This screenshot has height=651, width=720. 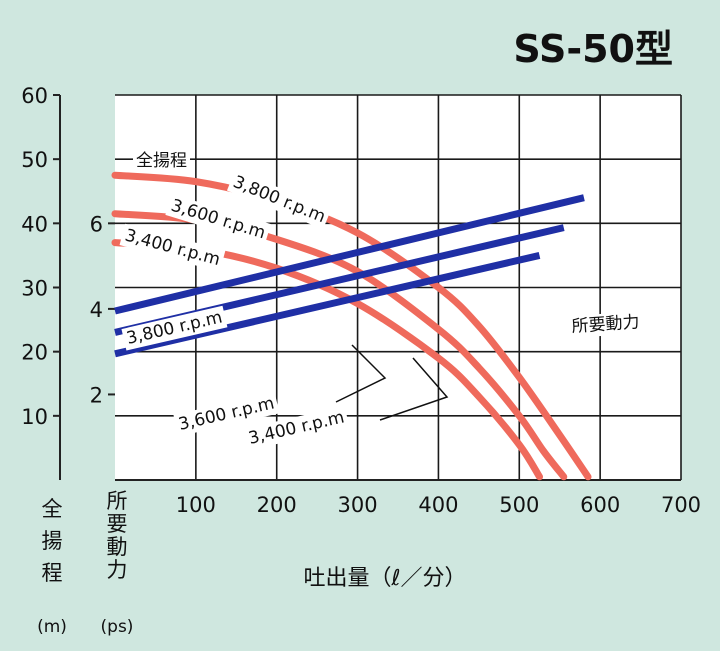 I want to click on power-axis-label-char: 動, so click(x=117, y=547).